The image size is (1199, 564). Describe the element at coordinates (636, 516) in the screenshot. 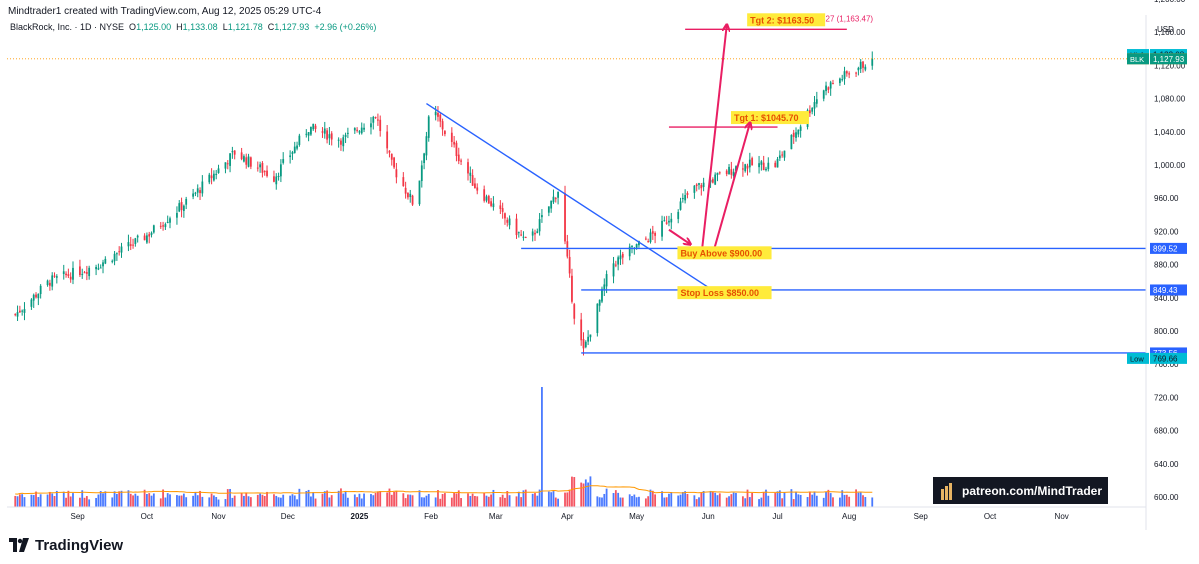

I see `x-tick-label: May` at that location.